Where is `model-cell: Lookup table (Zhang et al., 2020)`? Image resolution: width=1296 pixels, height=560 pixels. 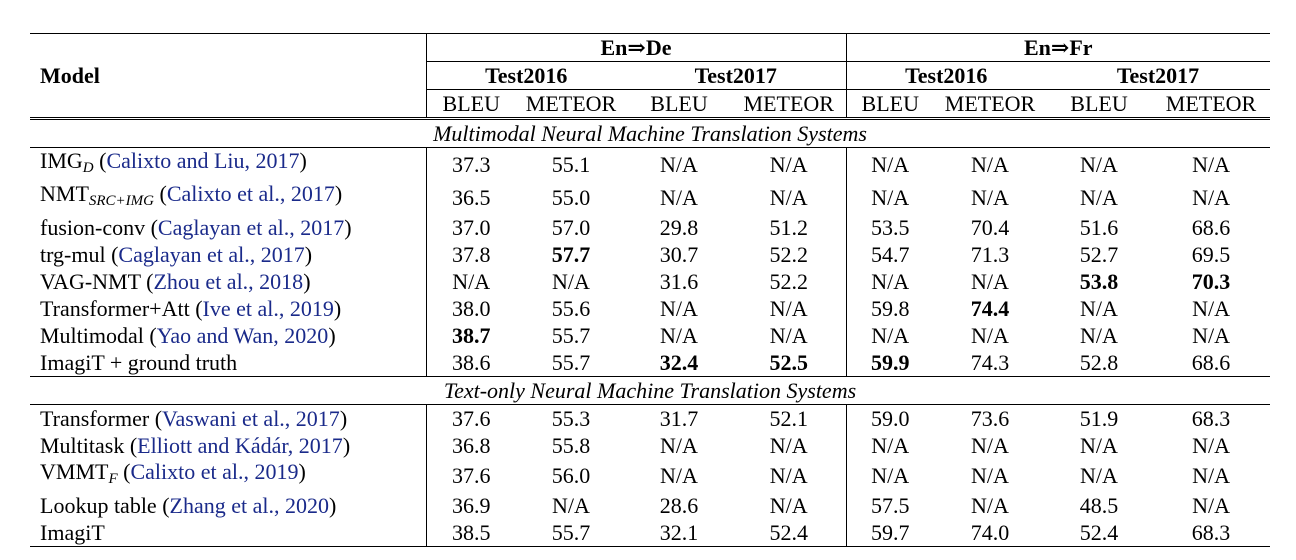 model-cell: Lookup table (Zhang et al., 2020) is located at coordinates (228, 505).